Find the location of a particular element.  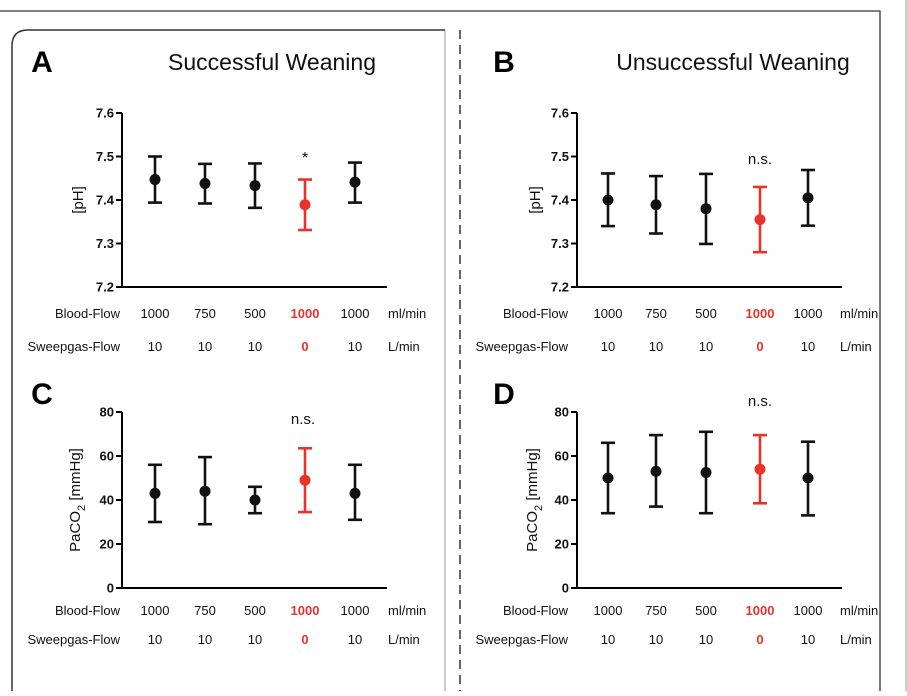

y-tick-label: 7.6 is located at coordinates (105, 113).